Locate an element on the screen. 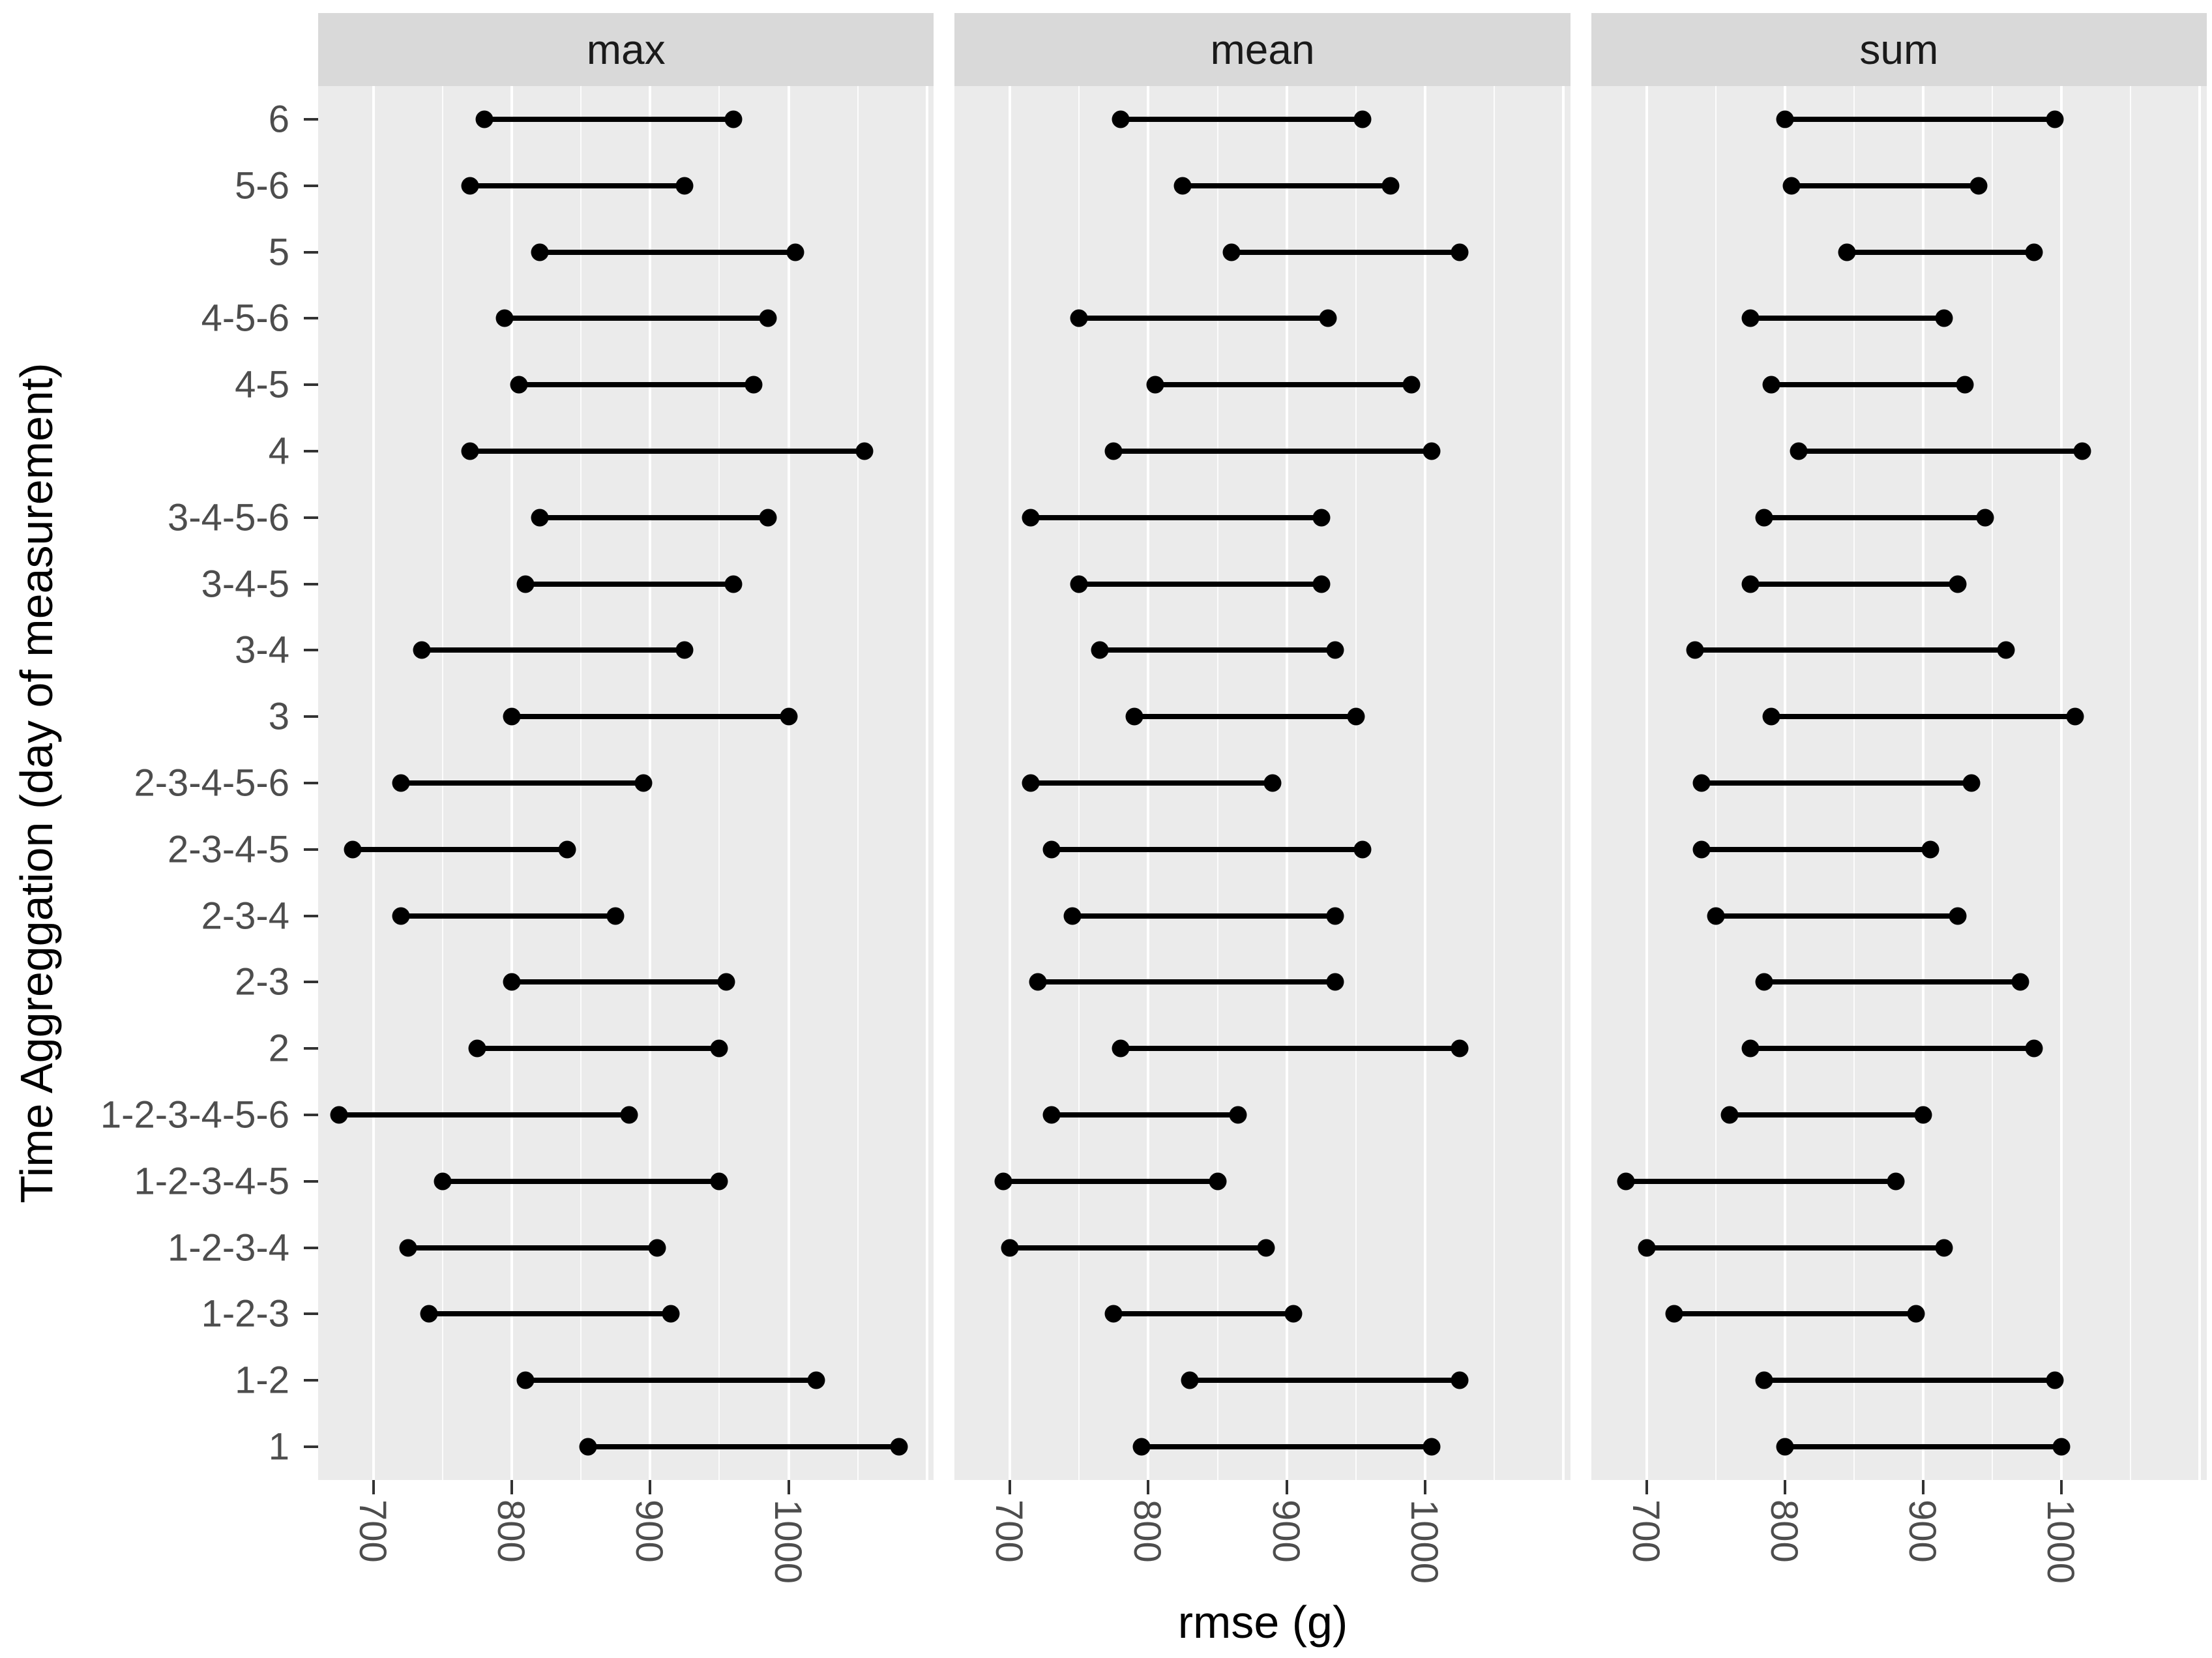  facet-strip-mean: mean is located at coordinates (1262, 49).